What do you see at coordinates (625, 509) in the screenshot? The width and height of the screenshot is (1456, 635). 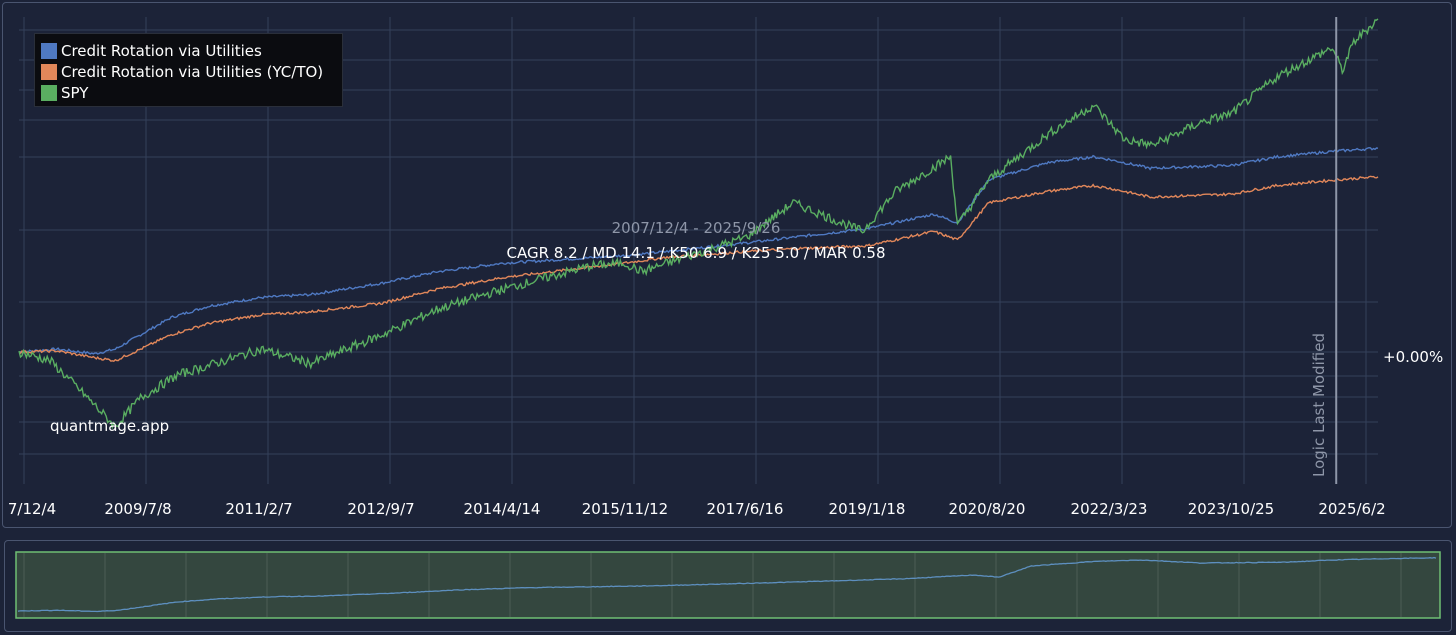 I see `x-tick-label: 2015/11/12` at bounding box center [625, 509].